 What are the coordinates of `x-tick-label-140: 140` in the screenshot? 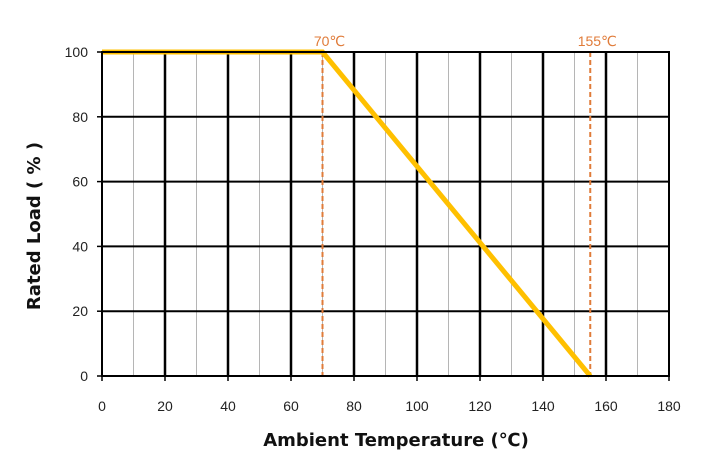 It's located at (543, 406).